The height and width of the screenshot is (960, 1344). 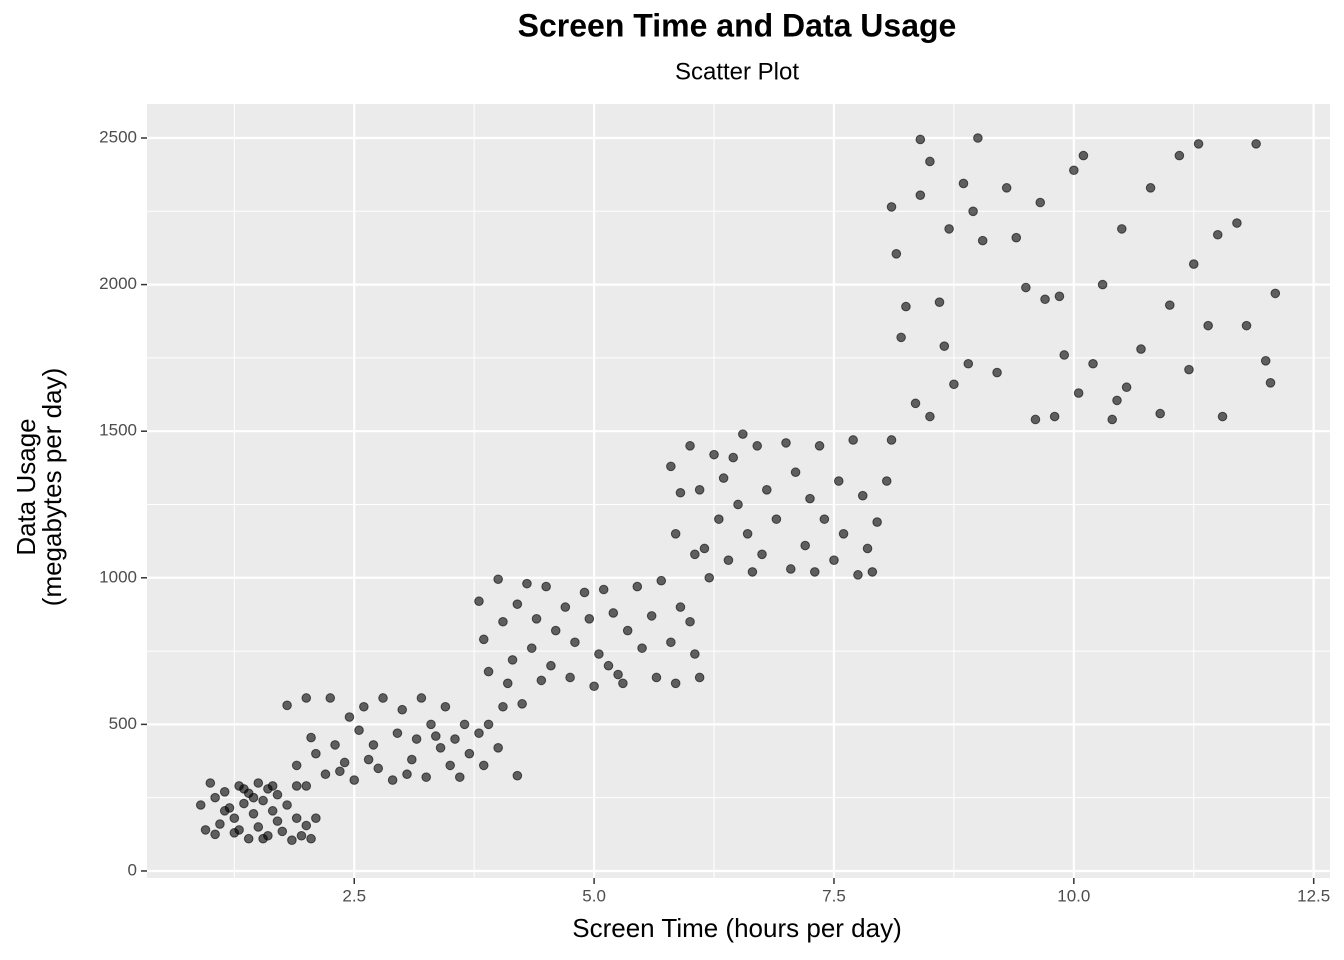 What do you see at coordinates (1073, 895) in the screenshot?
I see `x-tick-label: 10.0` at bounding box center [1073, 895].